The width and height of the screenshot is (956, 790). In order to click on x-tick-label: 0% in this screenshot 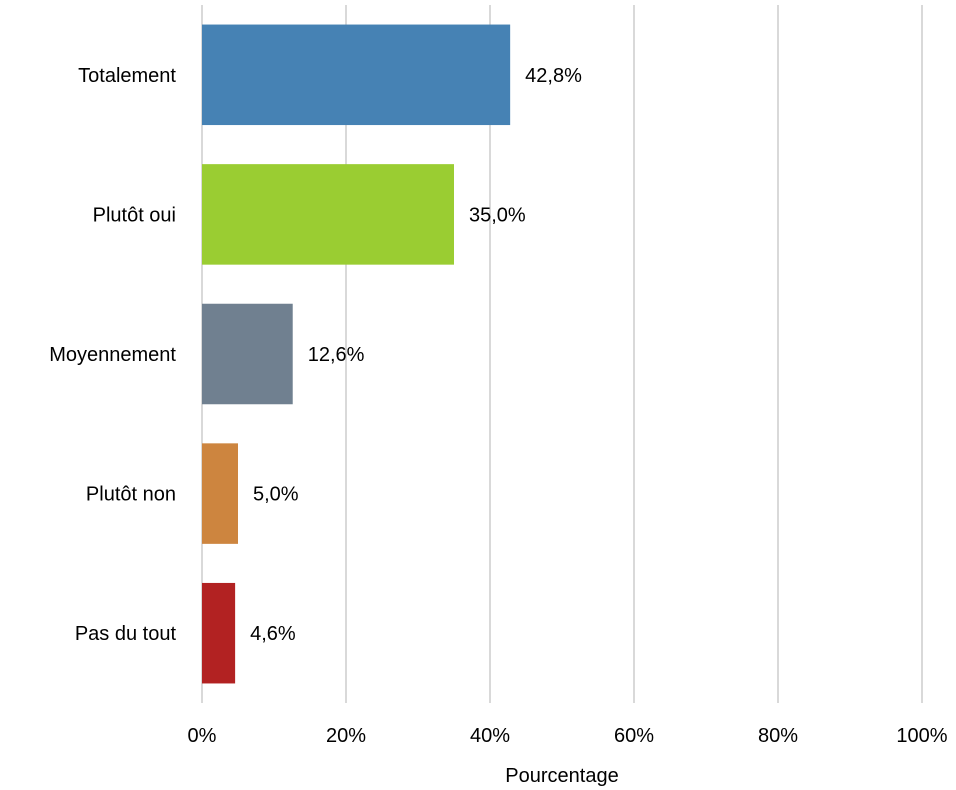, I will do `click(202, 736)`.